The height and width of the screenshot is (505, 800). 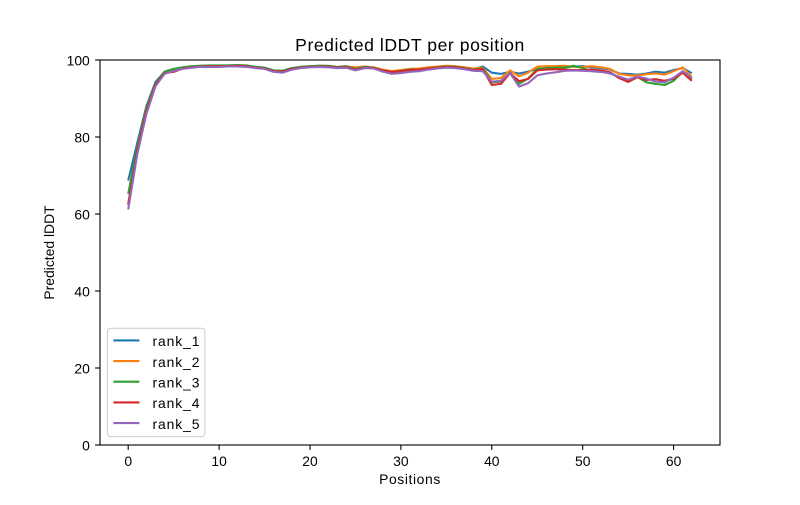 What do you see at coordinates (177, 341) in the screenshot?
I see `svg-text: rank_1` at bounding box center [177, 341].